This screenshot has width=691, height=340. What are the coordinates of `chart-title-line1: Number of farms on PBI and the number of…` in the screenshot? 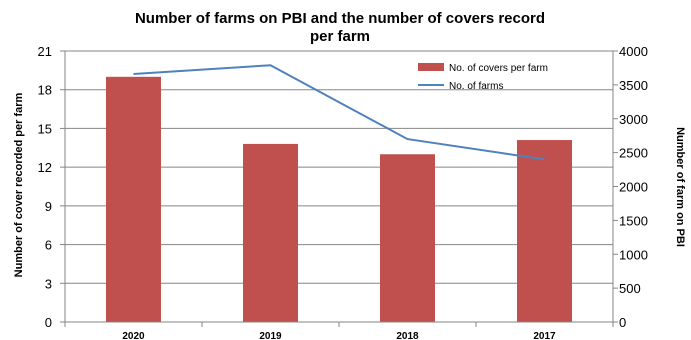 It's located at (340, 18).